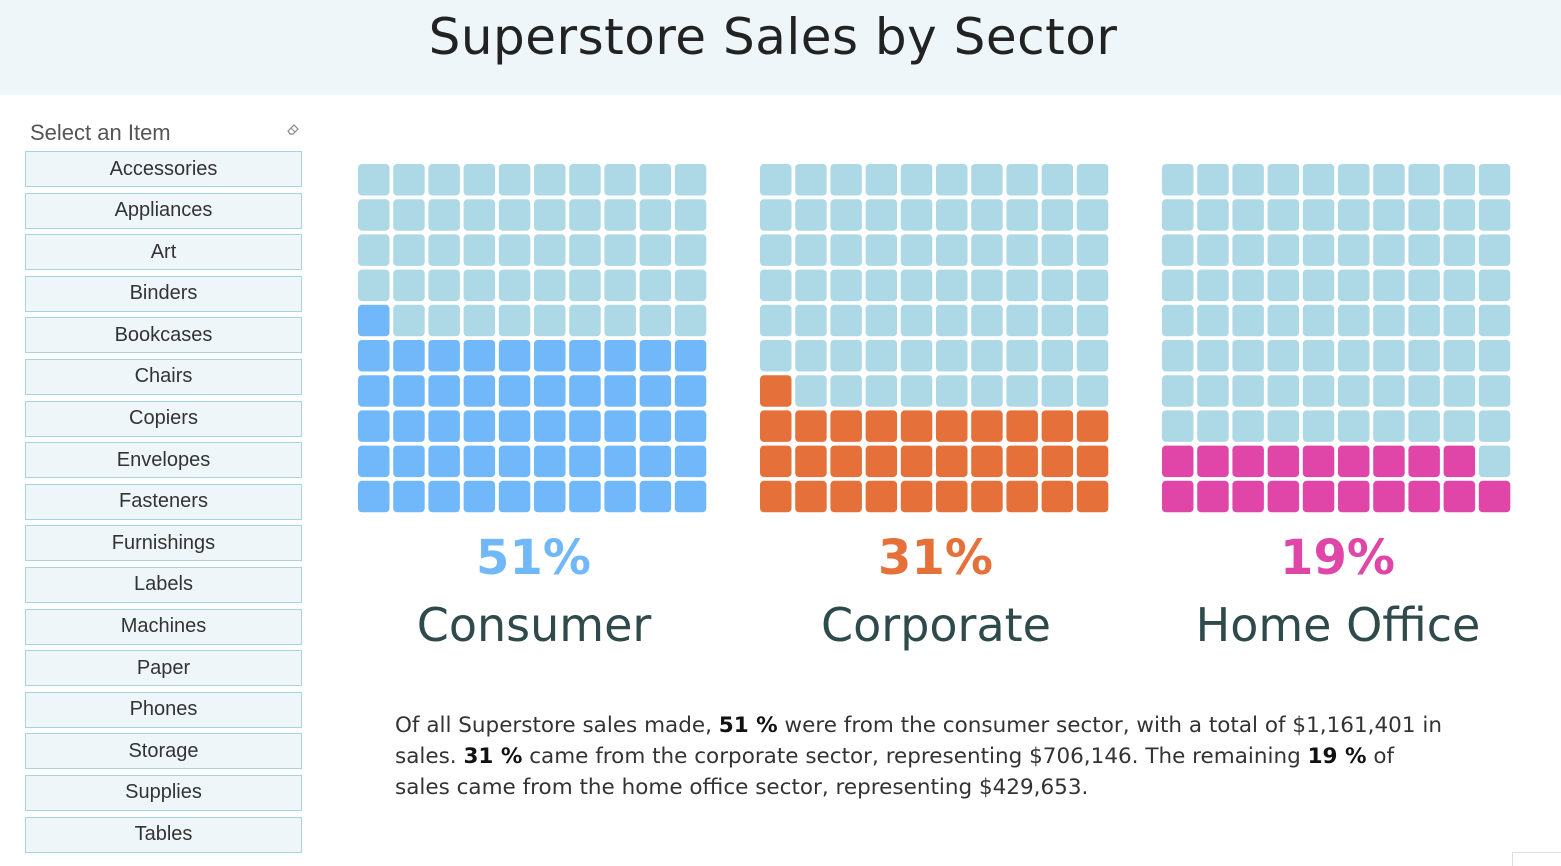 This screenshot has height=866, width=1561. Describe the element at coordinates (293, 129) in the screenshot. I see `eraser-icon` at that location.